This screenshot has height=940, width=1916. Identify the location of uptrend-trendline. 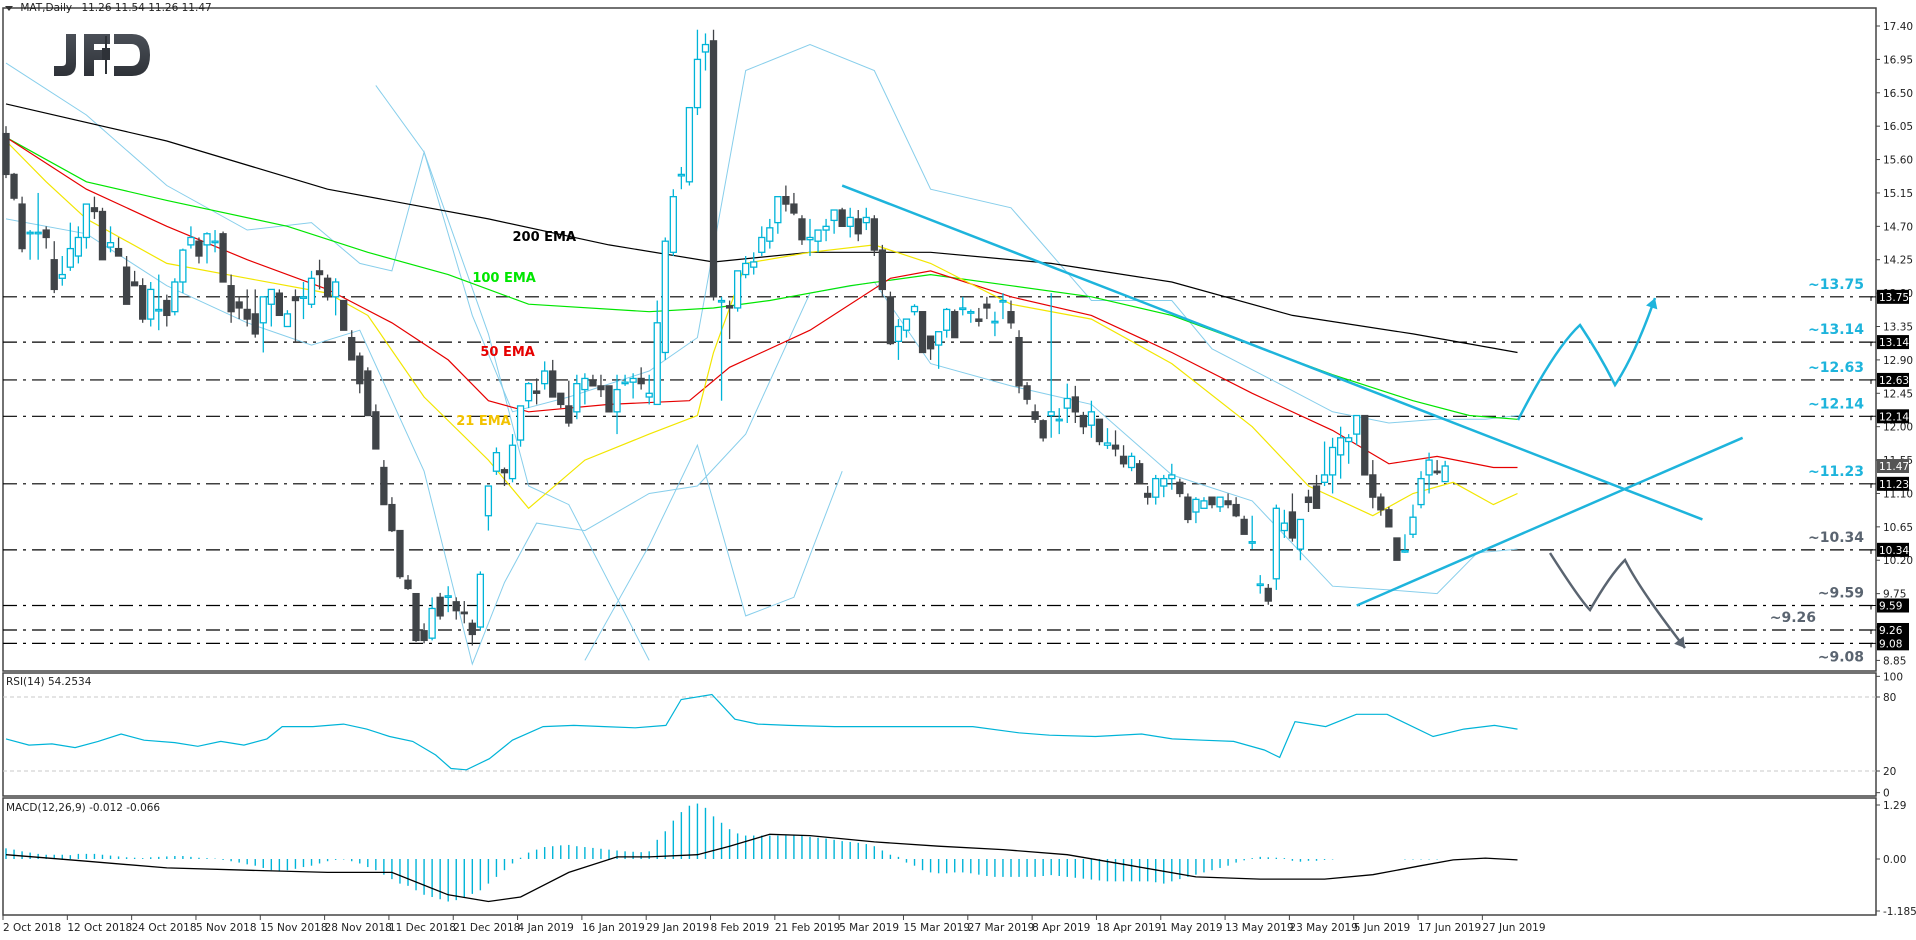
(1550, 521).